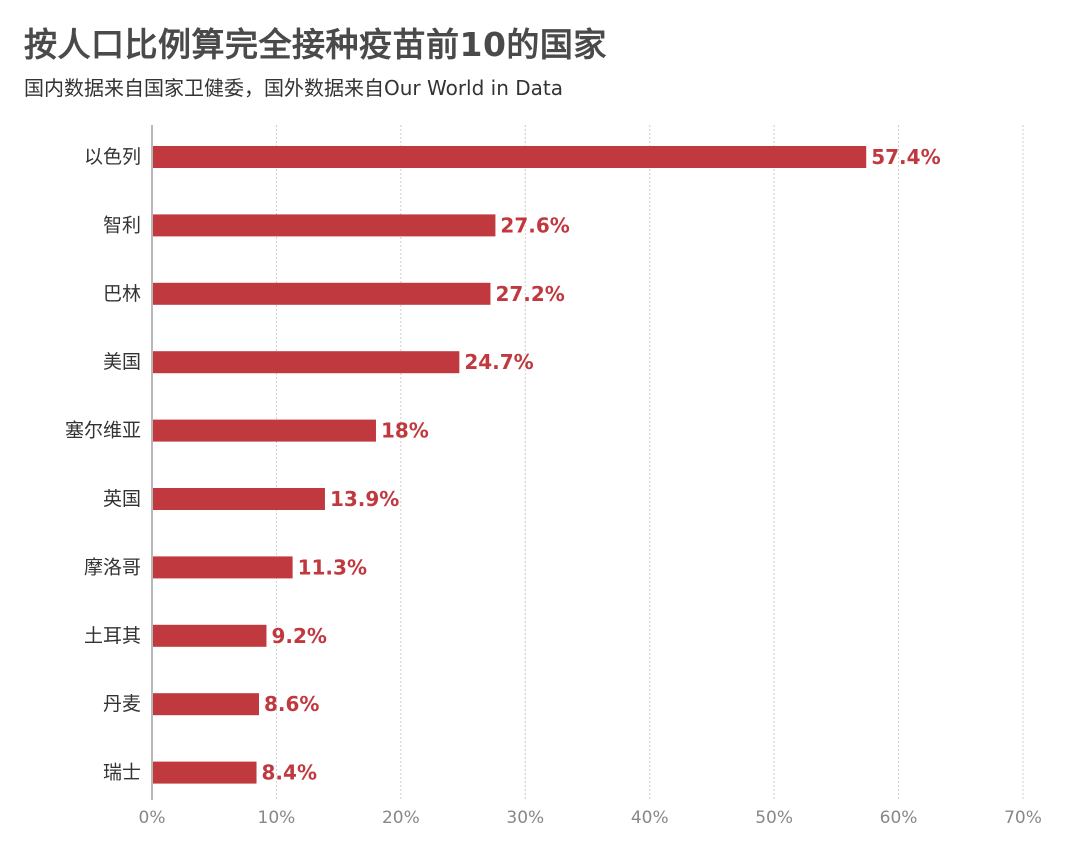 This screenshot has height=864, width=1080. What do you see at coordinates (122, 362) in the screenshot?
I see `category-label: 美国` at bounding box center [122, 362].